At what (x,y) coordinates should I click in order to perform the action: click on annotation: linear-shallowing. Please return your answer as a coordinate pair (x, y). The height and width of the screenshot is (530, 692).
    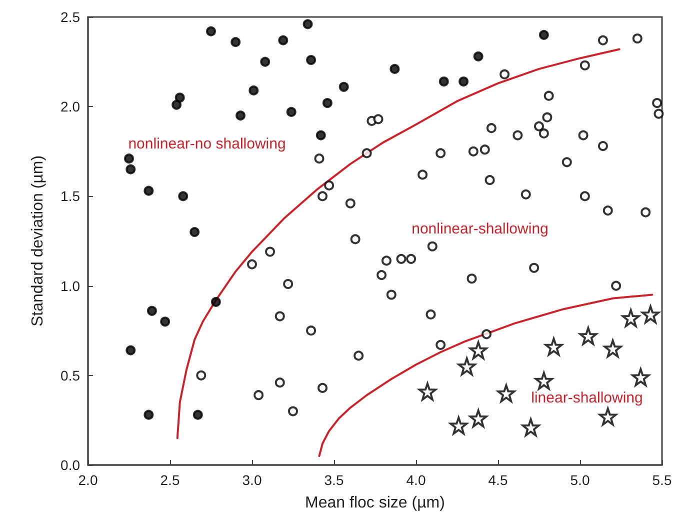
    Looking at the image, I should click on (587, 398).